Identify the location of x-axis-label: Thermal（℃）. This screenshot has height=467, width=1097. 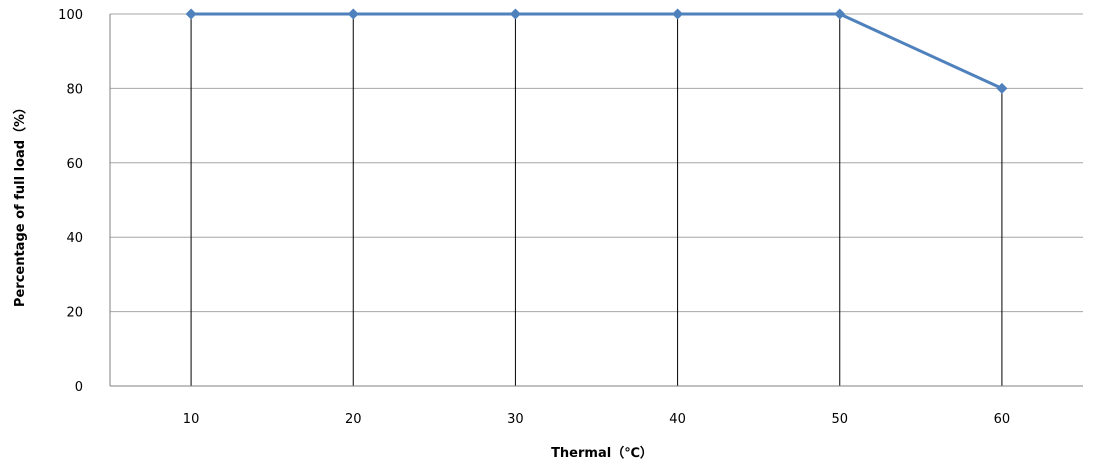
(602, 453).